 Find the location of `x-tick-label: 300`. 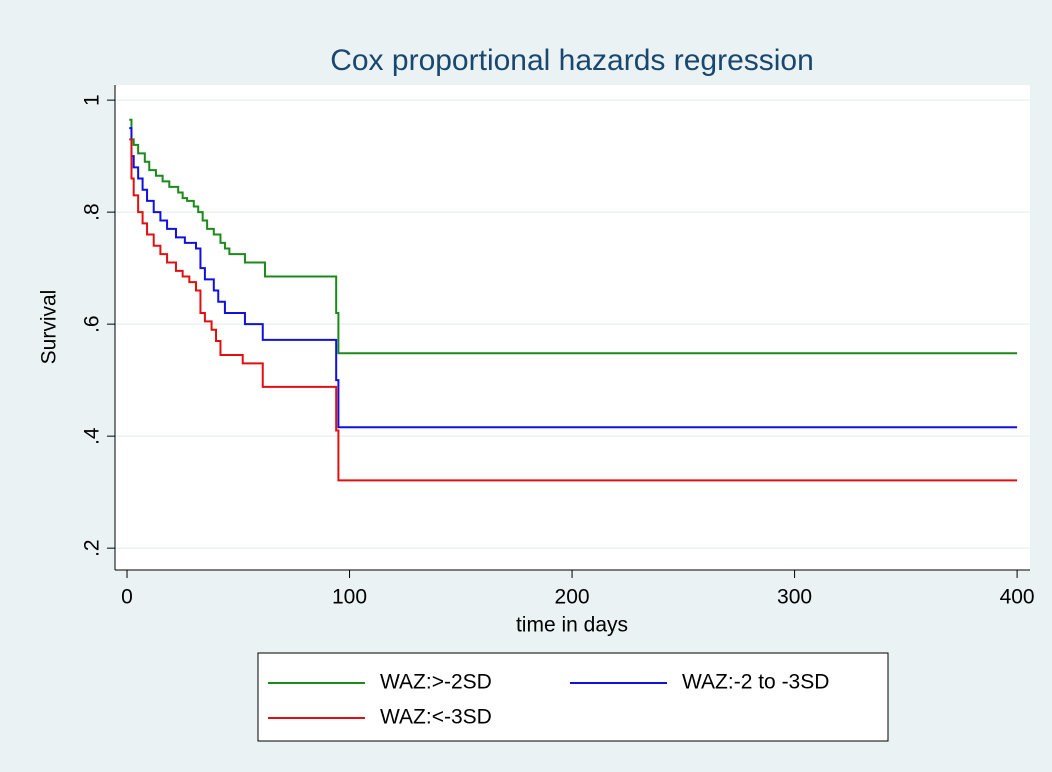

x-tick-label: 300 is located at coordinates (794, 597).